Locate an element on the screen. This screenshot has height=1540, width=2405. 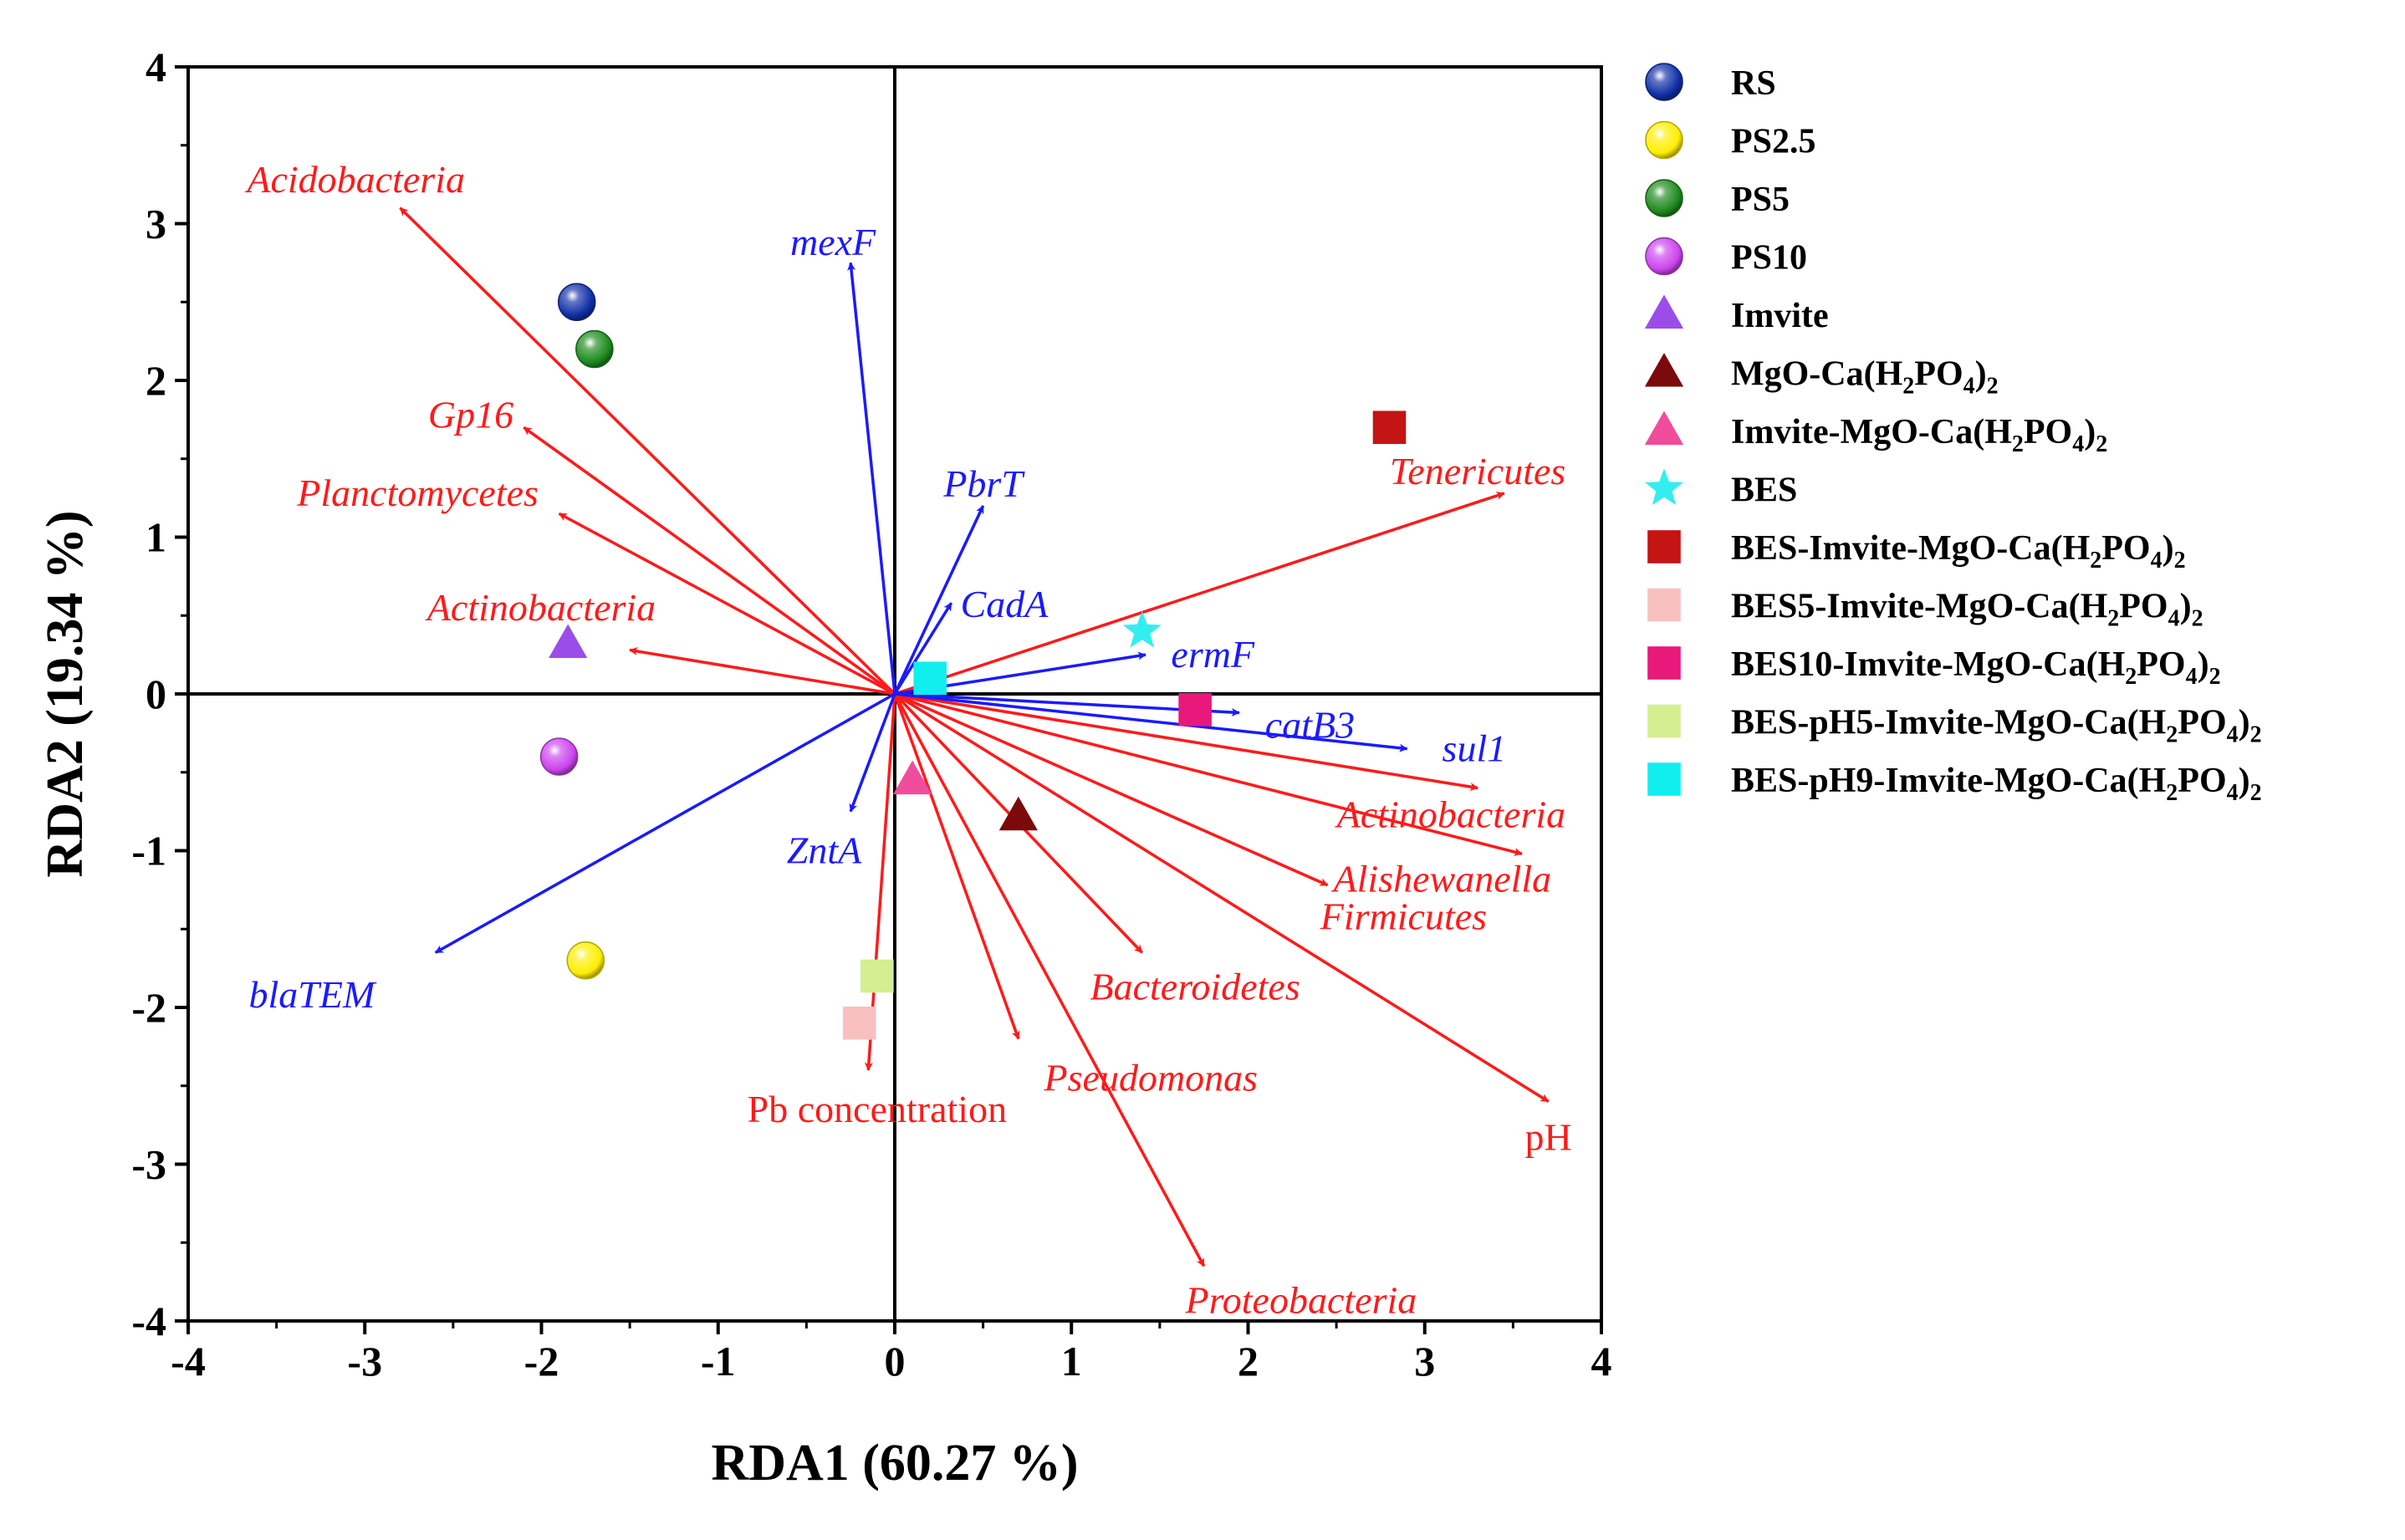
env-vector-label: Planctomycetes is located at coordinates (417, 493).